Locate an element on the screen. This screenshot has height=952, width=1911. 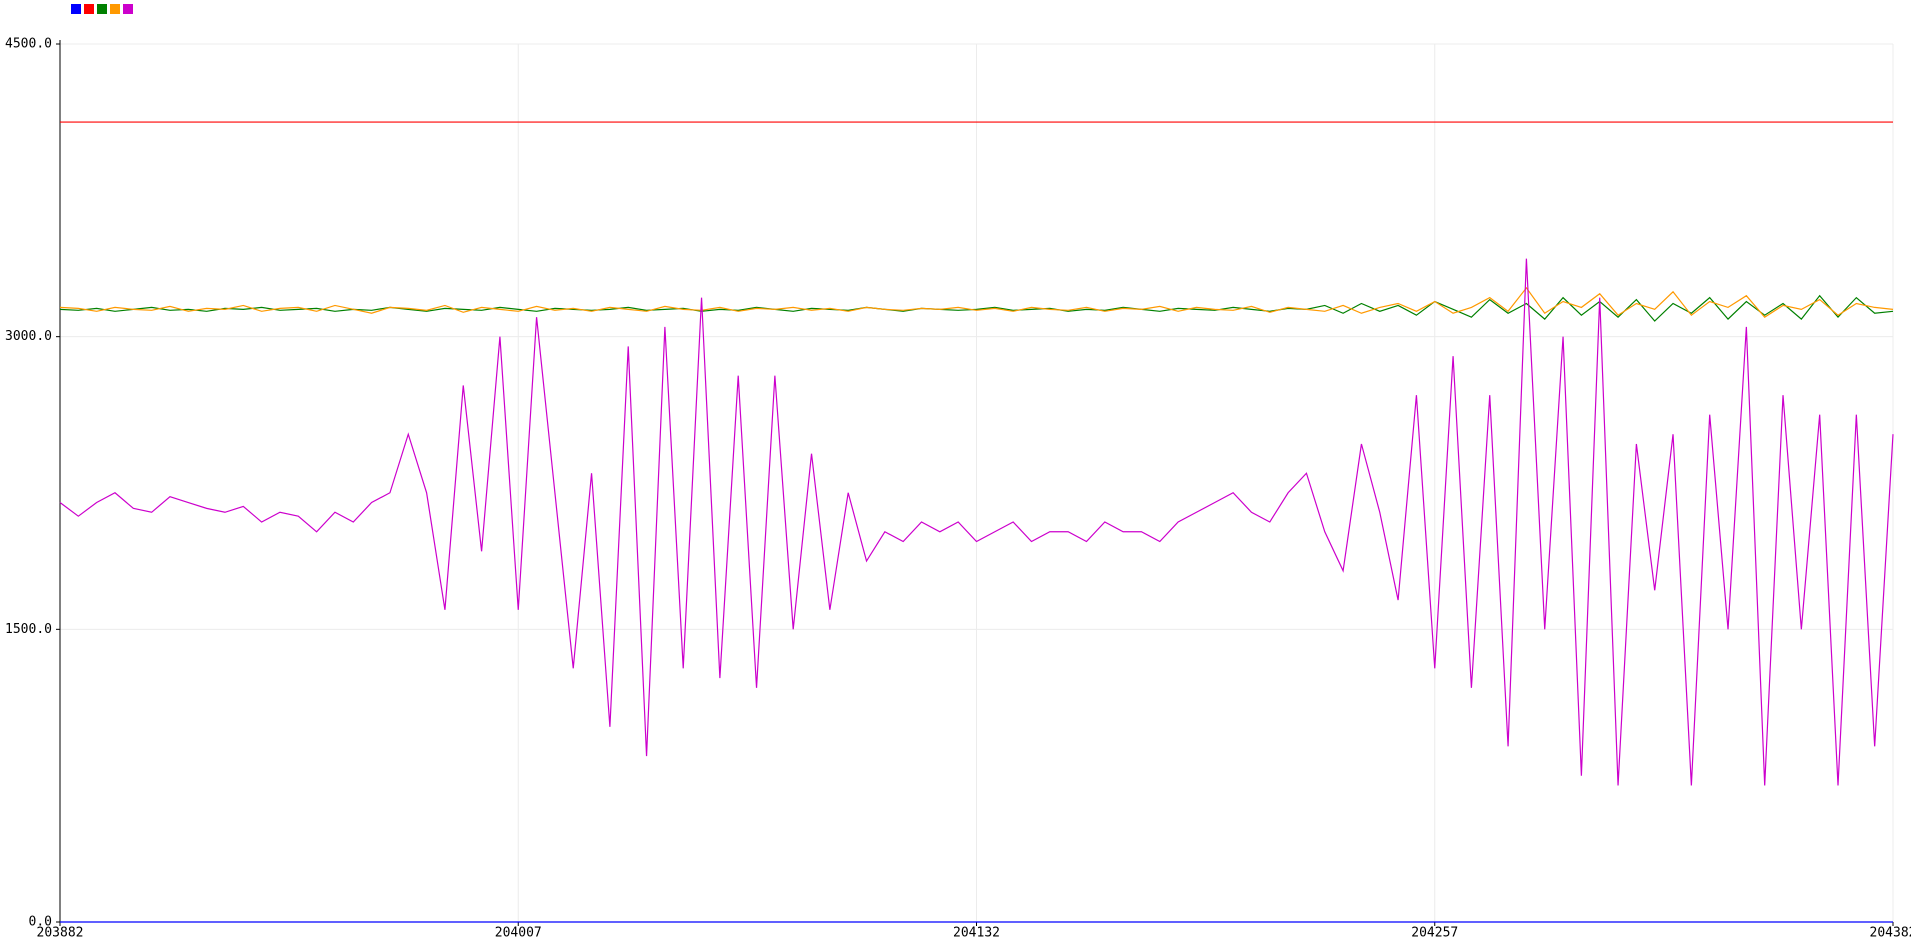
x-tick-label: 203882 is located at coordinates (60, 933).